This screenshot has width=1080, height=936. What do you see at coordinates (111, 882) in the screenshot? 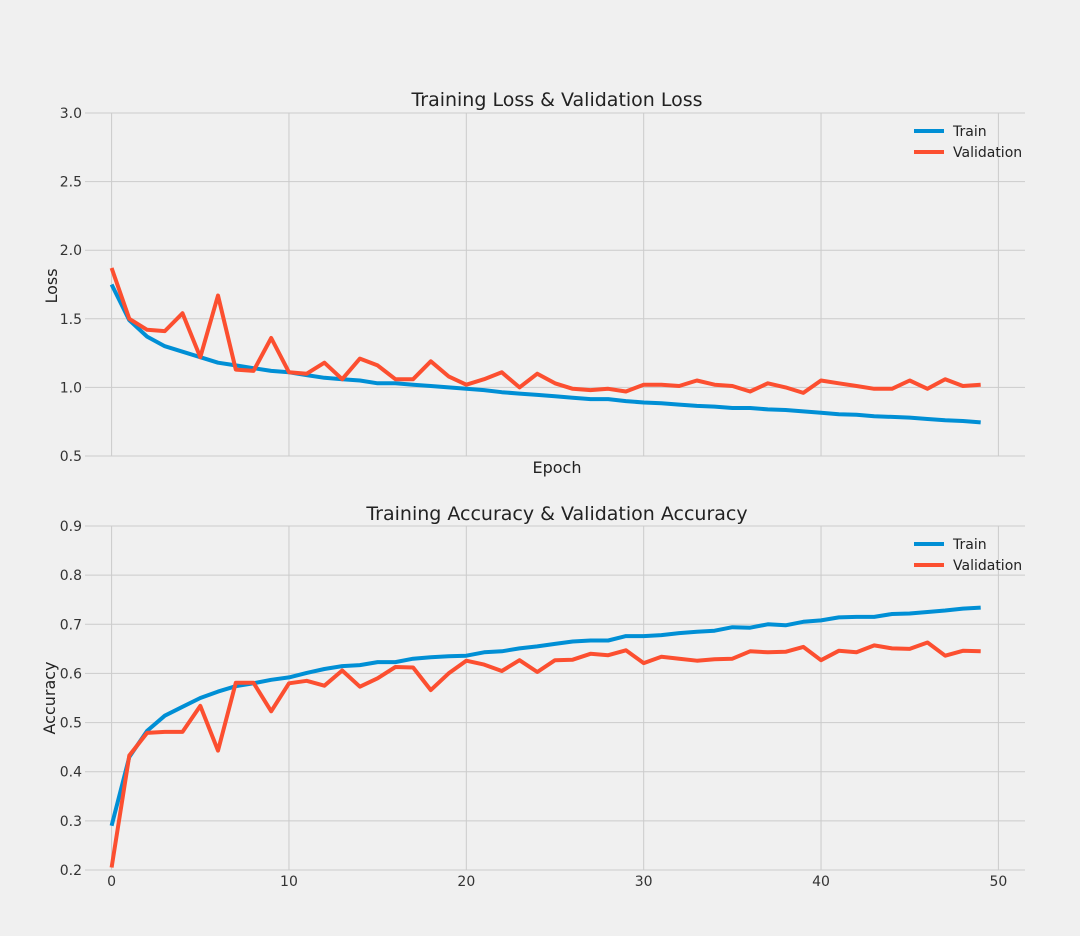
I see `accuracy-x-tick-label: 0` at bounding box center [111, 882].